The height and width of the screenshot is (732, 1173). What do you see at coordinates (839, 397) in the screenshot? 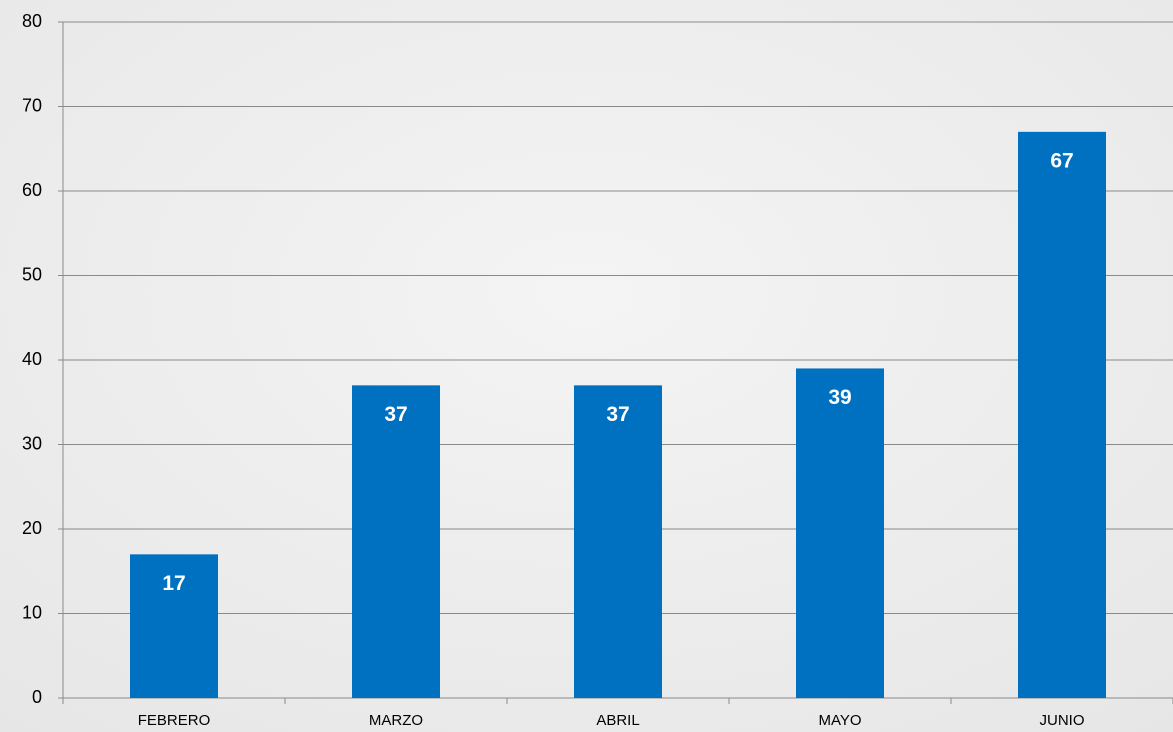
I see `data-label: 39` at bounding box center [839, 397].